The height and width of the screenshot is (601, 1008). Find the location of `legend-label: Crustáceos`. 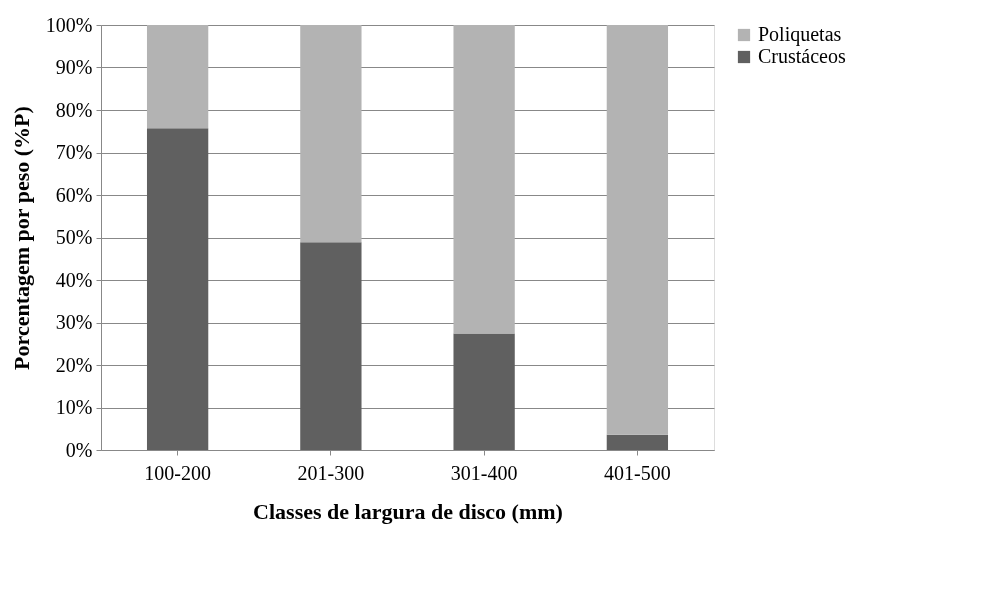

legend-label: Crustáceos is located at coordinates (802, 56).